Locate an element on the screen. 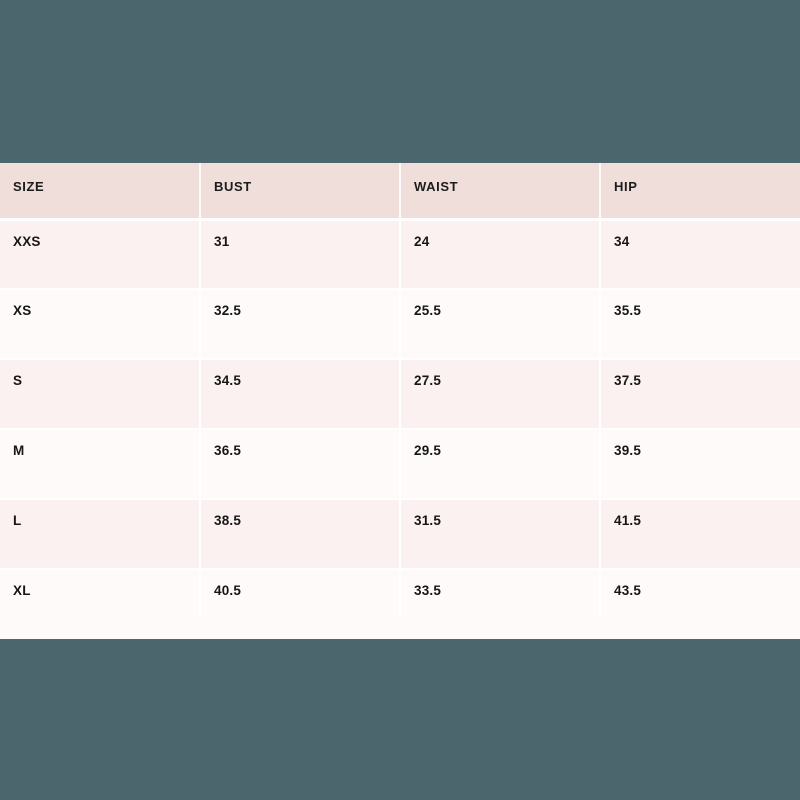 The height and width of the screenshot is (800, 800). cell-hip: 35.5 is located at coordinates (700, 324).